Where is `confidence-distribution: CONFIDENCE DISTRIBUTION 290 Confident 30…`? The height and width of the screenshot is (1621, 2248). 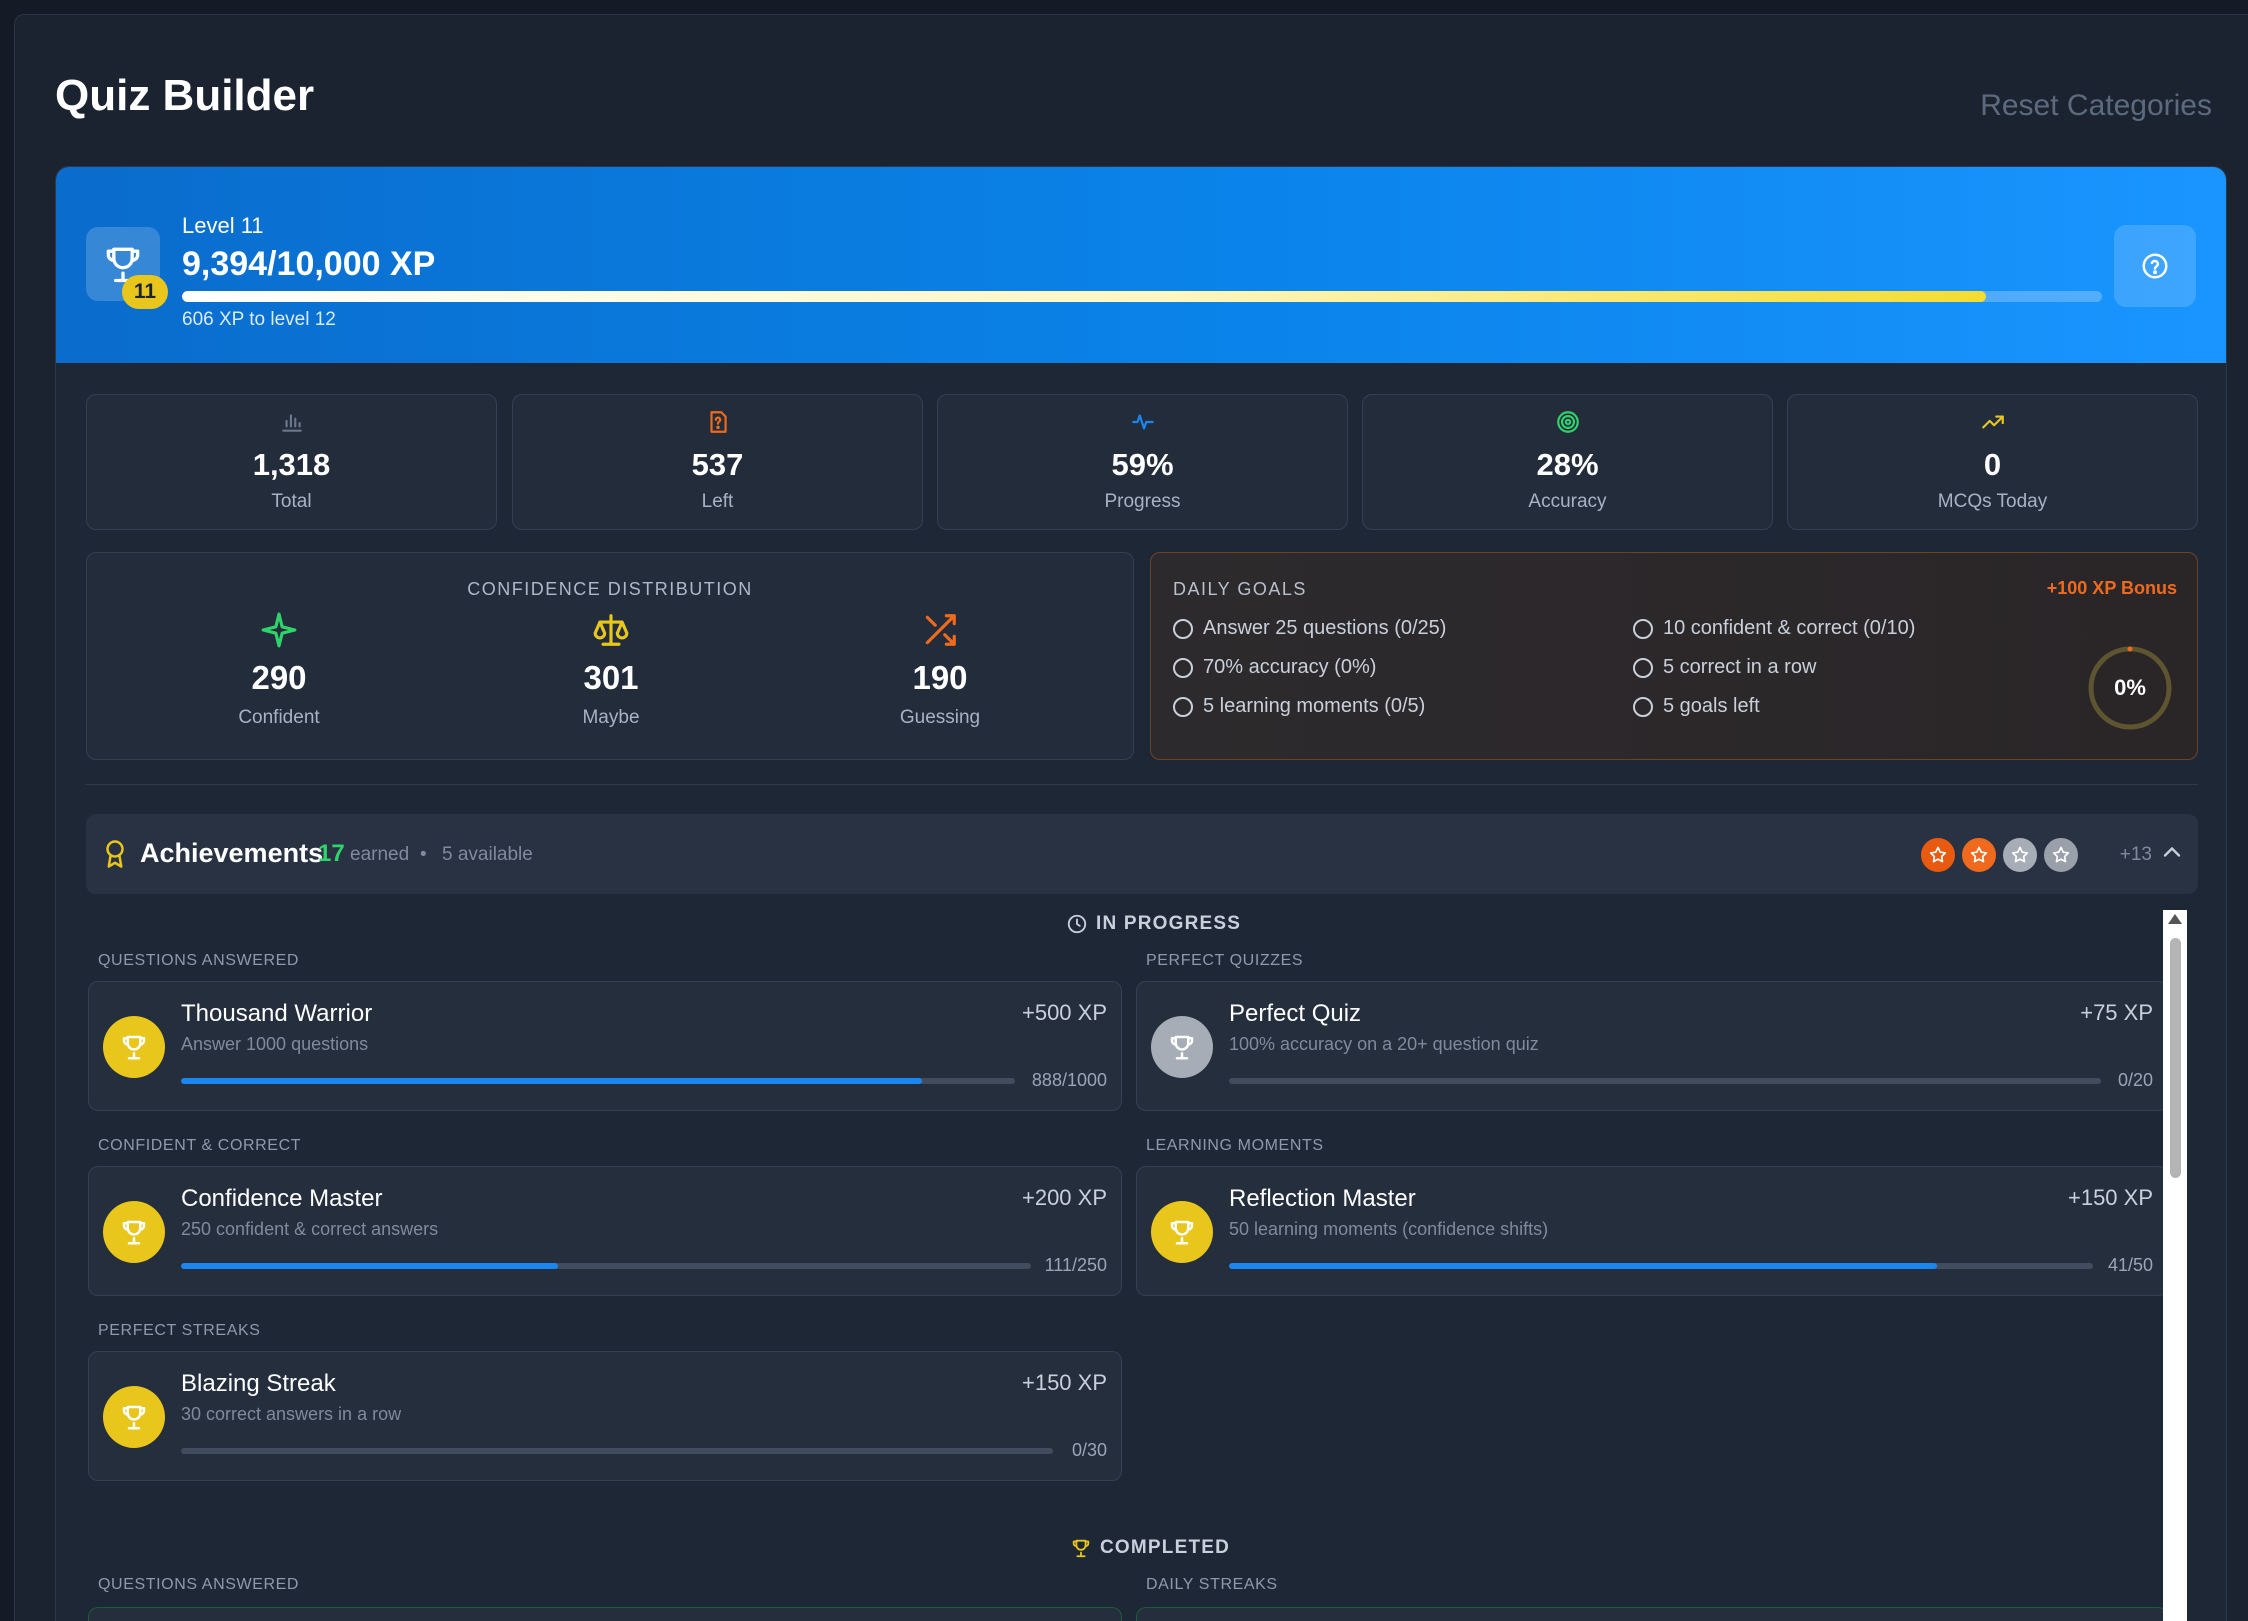
confidence-distribution: CONFIDENCE DISTRIBUTION 290 Confident 30… is located at coordinates (610, 656).